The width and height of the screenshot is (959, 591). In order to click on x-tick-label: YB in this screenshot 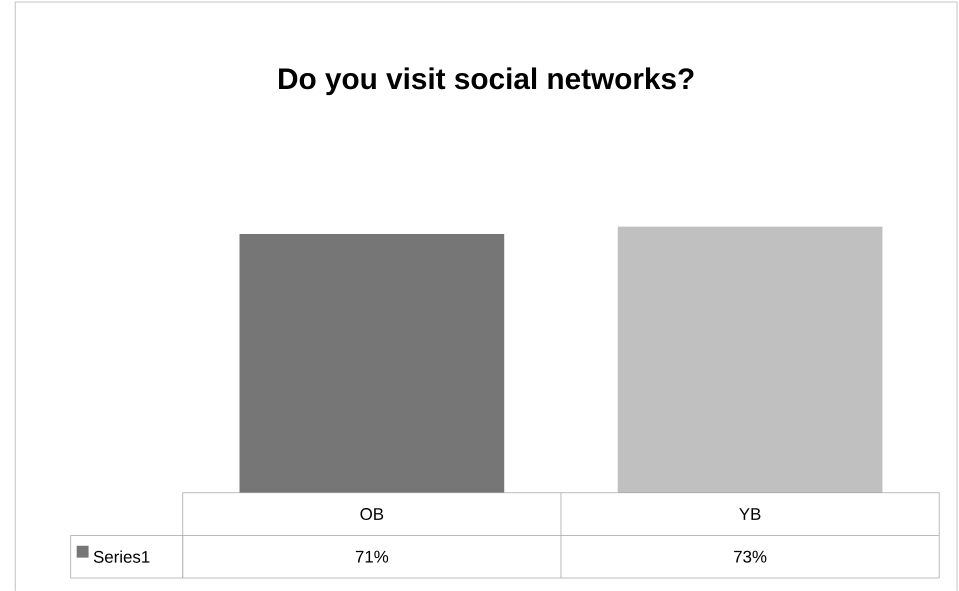, I will do `click(749, 514)`.